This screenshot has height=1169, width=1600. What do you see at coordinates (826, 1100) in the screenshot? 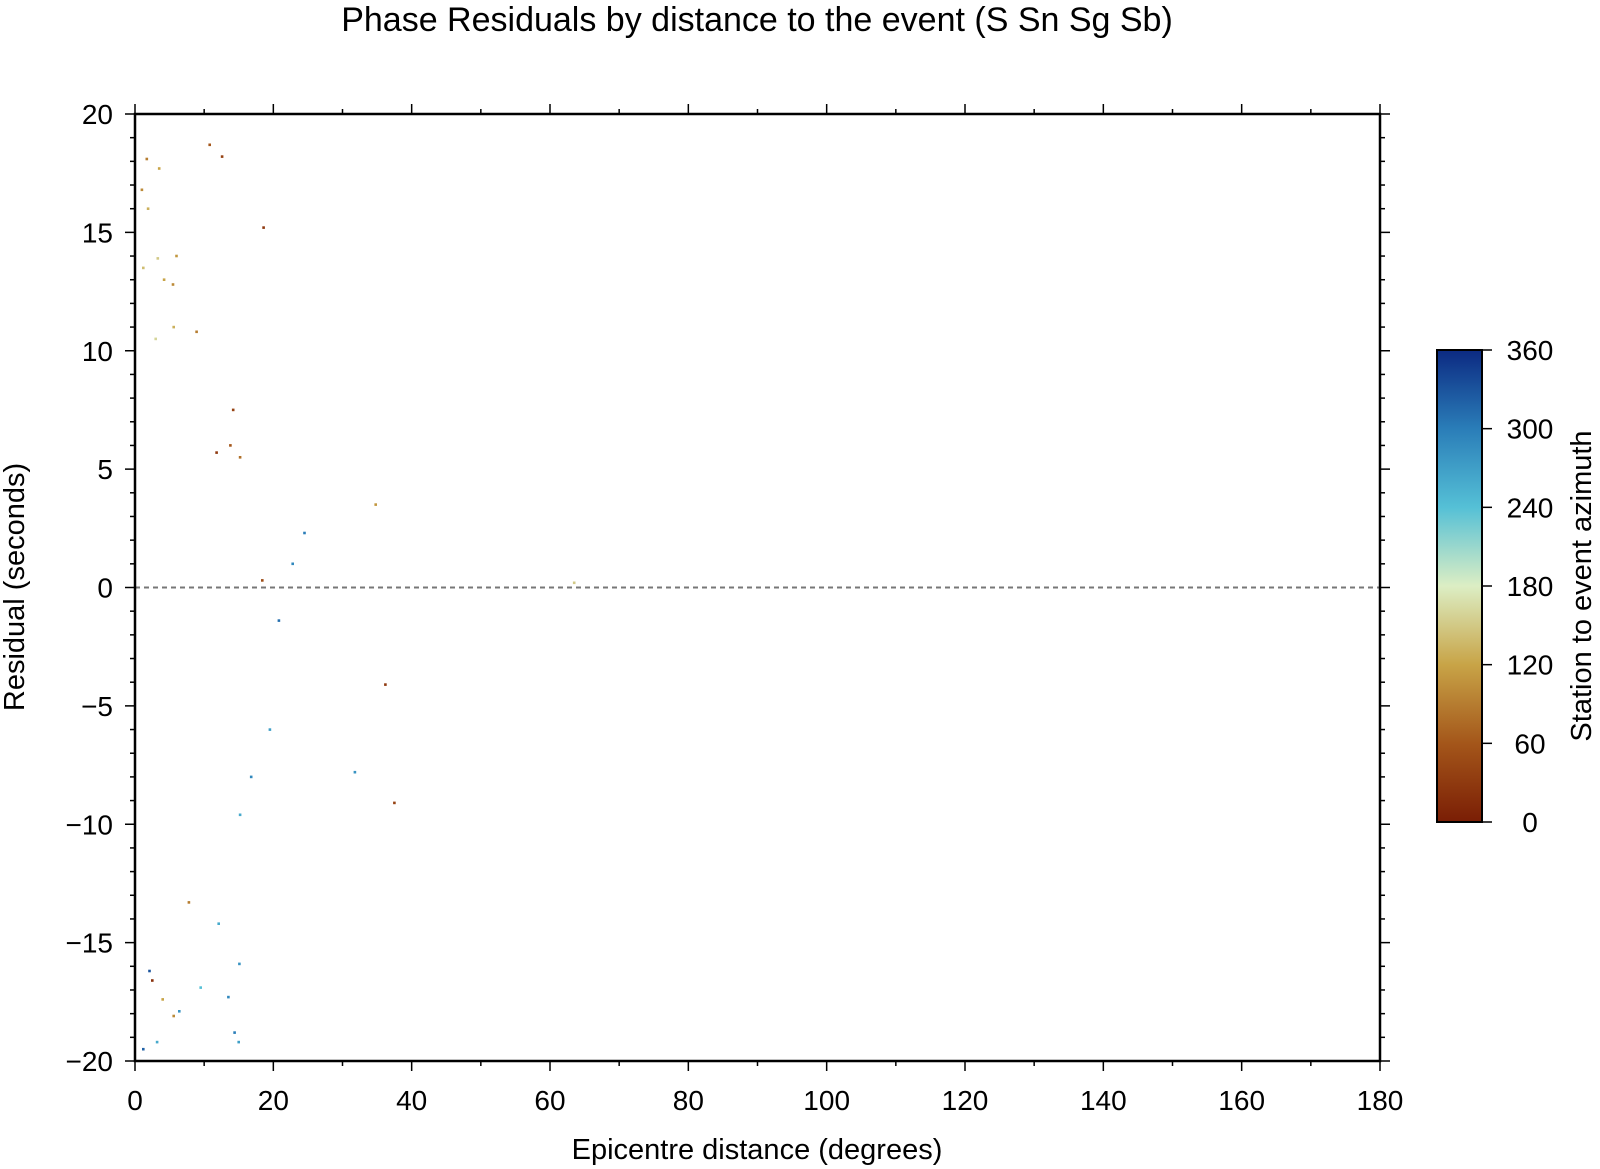
I see `x-tick-label: 100` at bounding box center [826, 1100].